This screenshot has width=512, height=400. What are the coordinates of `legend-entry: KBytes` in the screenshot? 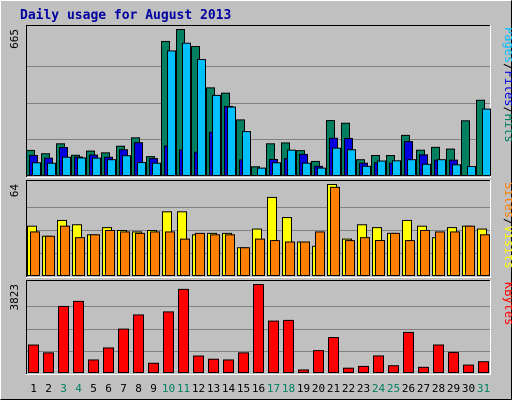 It's located at (507, 303).